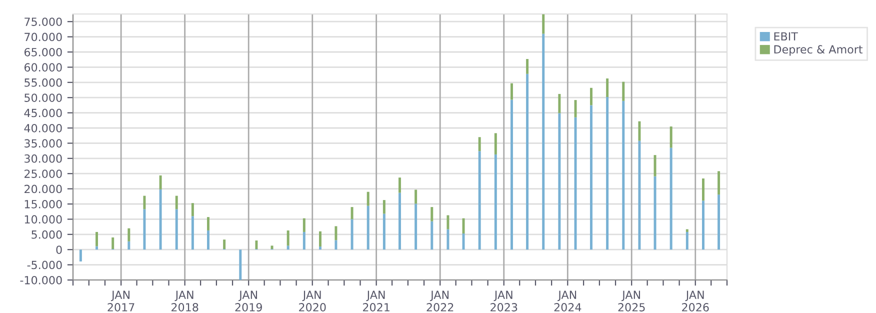  Describe the element at coordinates (786, 36) in the screenshot. I see `legend-label: EBIT` at that location.